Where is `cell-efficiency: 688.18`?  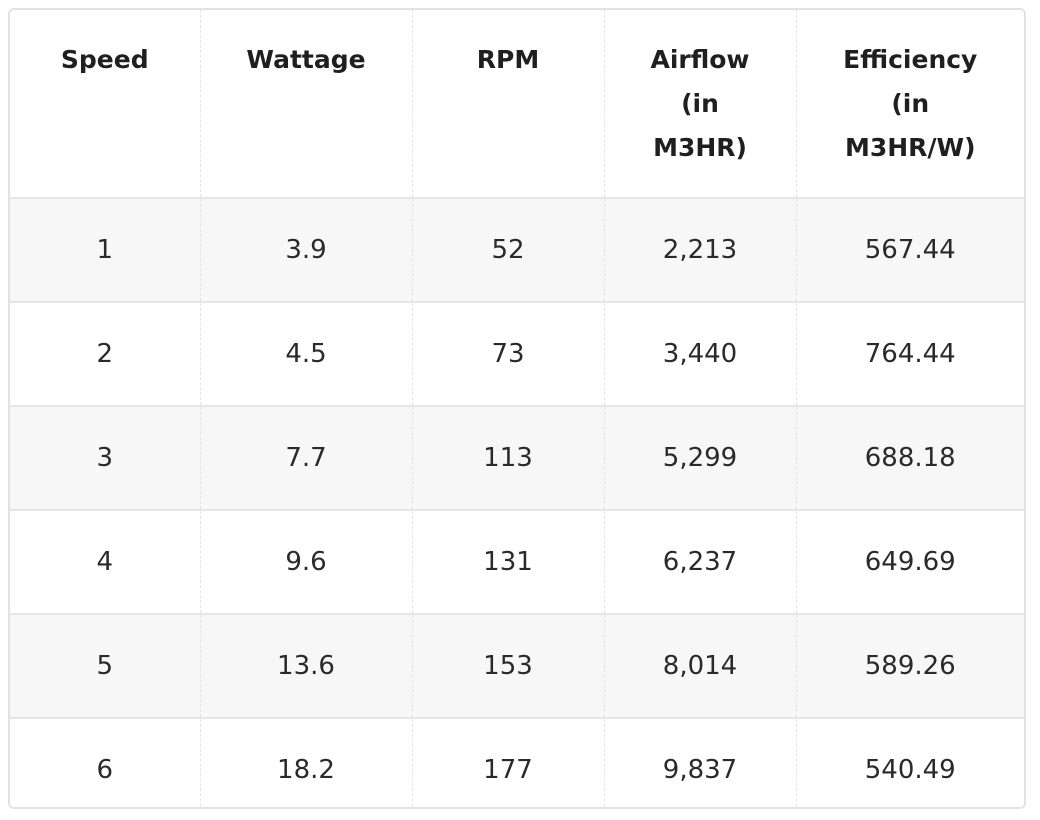
cell-efficiency: 688.18 is located at coordinates (910, 458).